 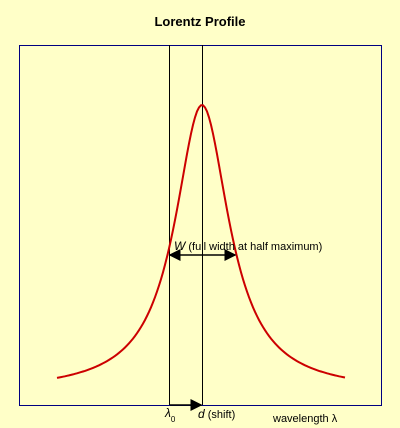 What do you see at coordinates (222, 415) in the screenshot?
I see `shift-text: (shift)` at bounding box center [222, 415].